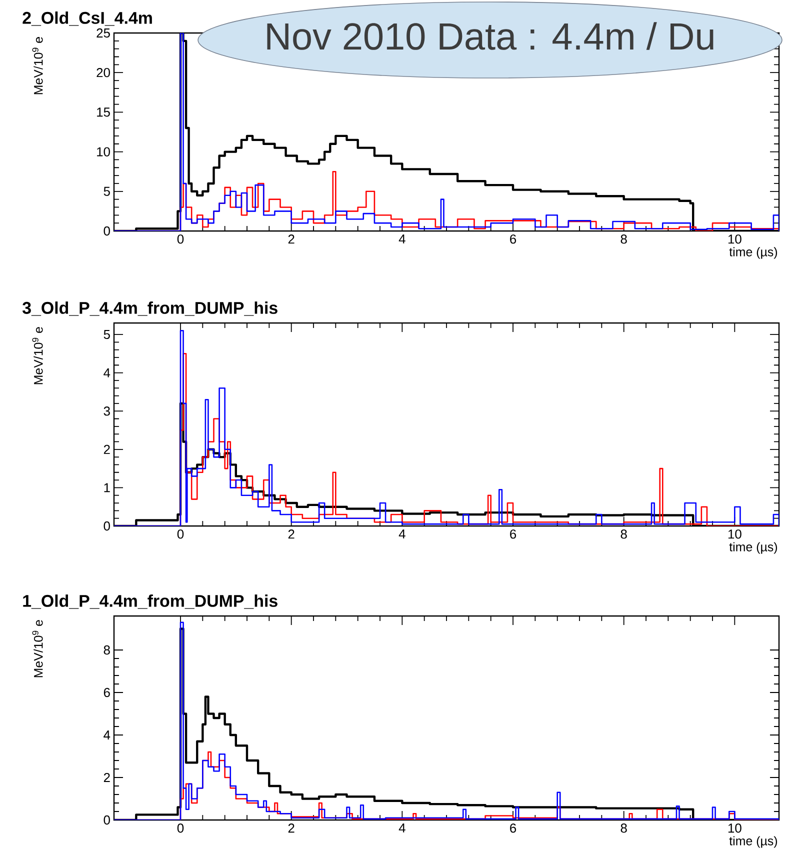  What do you see at coordinates (107, 487) in the screenshot?
I see `y-tick-label: 1` at bounding box center [107, 487].